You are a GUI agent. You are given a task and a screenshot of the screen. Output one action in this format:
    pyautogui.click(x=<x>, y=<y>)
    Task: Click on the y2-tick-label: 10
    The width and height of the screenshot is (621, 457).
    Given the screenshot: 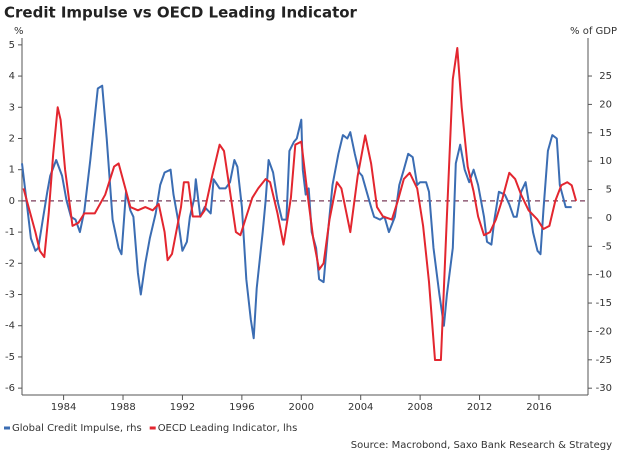 What is the action you would take?
    pyautogui.click(x=605, y=161)
    